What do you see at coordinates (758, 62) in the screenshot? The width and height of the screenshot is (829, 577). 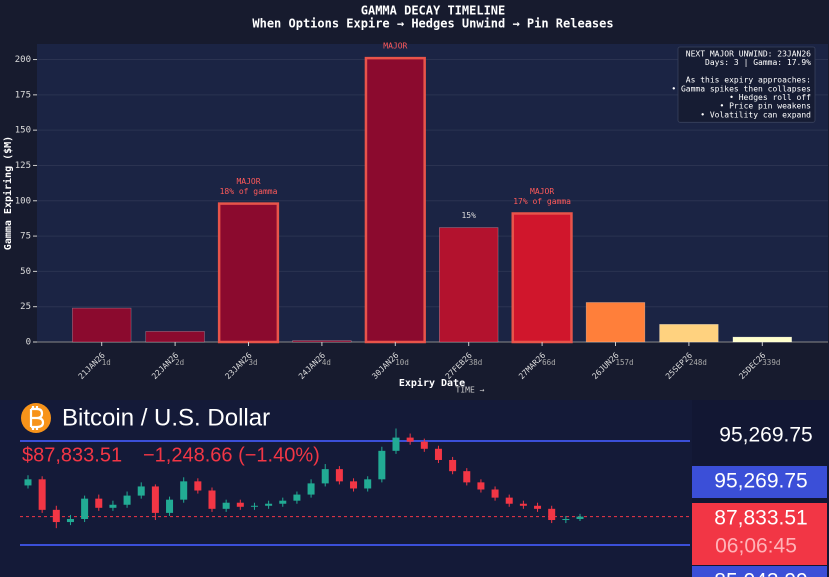 I see `info-line: Days: 3 | Gamma: 17.9%` at bounding box center [758, 62].